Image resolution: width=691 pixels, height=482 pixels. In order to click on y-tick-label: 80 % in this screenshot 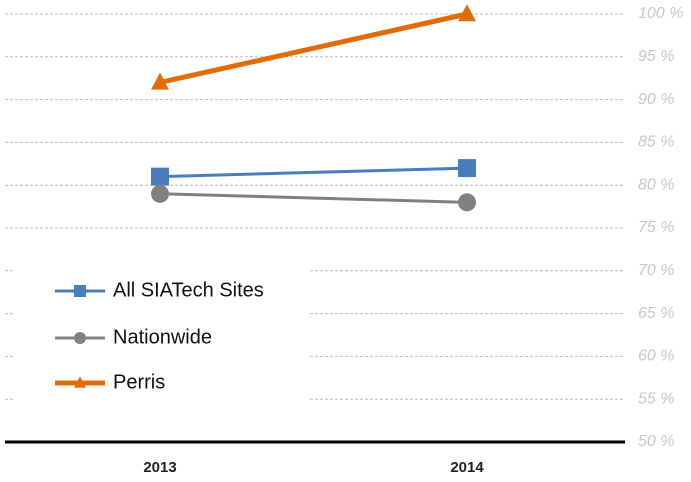, I will do `click(656, 184)`.